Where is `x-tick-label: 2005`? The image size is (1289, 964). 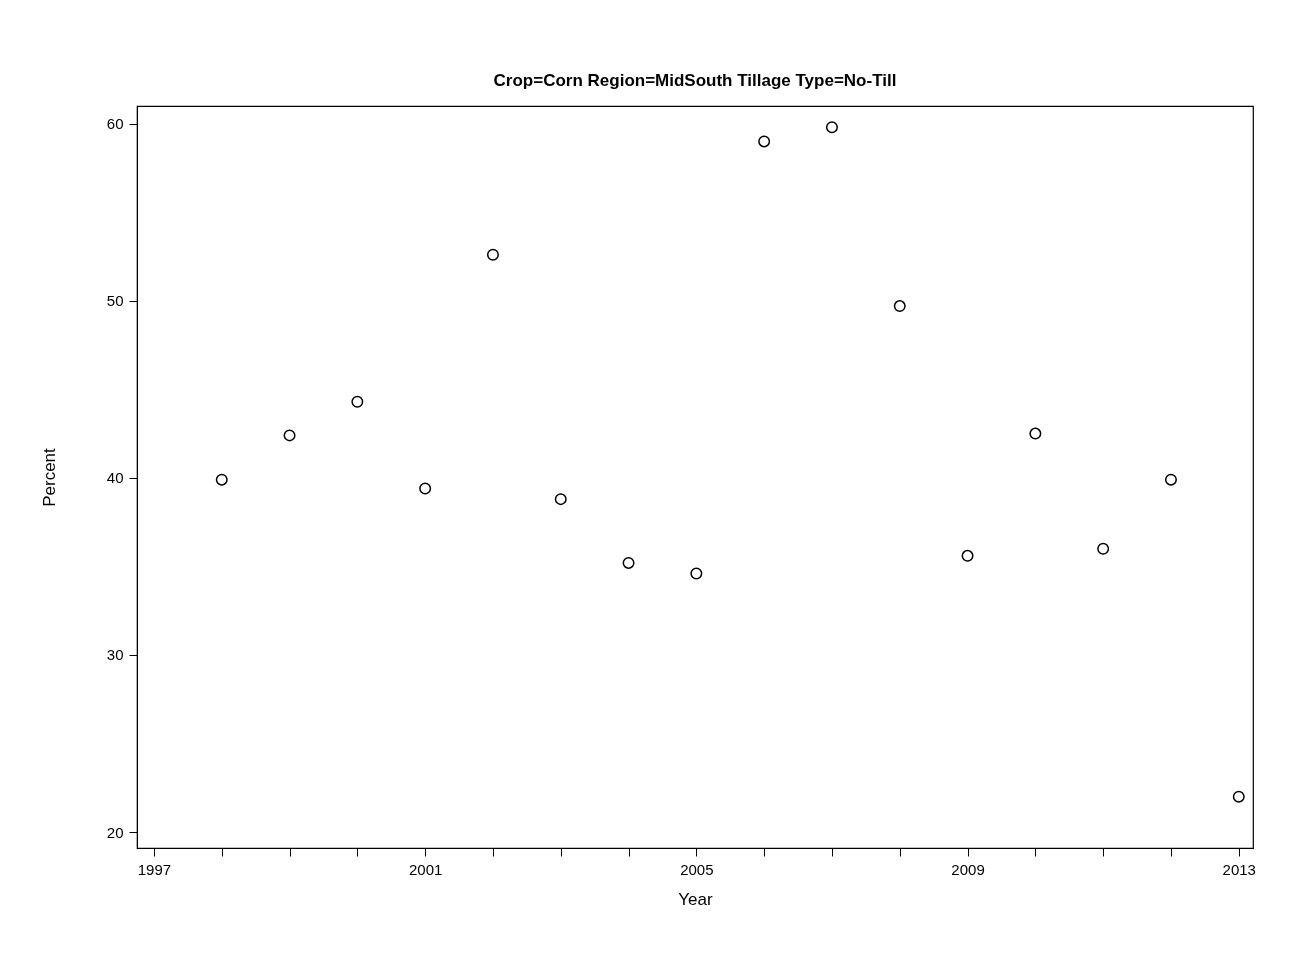
x-tick-label: 2005 is located at coordinates (697, 869).